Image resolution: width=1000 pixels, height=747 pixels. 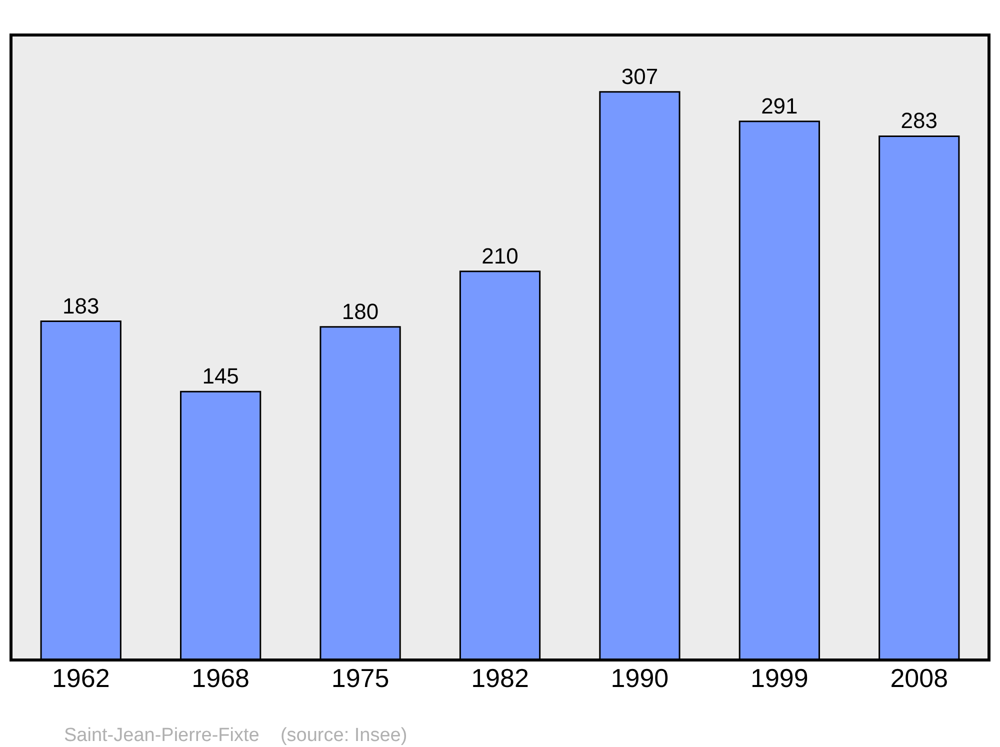 I want to click on text: Saint-Jean-Pierre-Fixte (source: Insee), so click(x=236, y=735).